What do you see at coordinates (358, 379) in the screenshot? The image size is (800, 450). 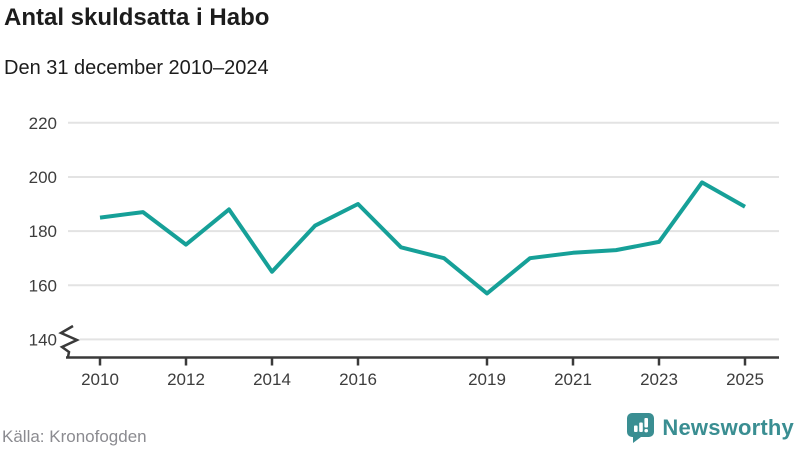 I see `x-axis-label-2016: 2016` at bounding box center [358, 379].